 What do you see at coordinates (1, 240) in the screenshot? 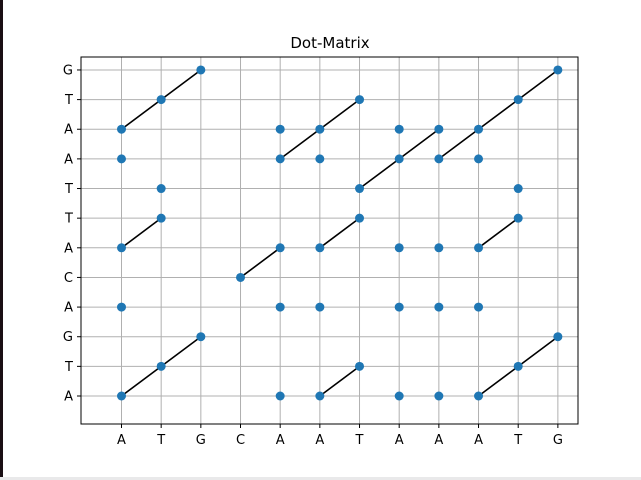
I see `left-window-edge` at bounding box center [1, 240].